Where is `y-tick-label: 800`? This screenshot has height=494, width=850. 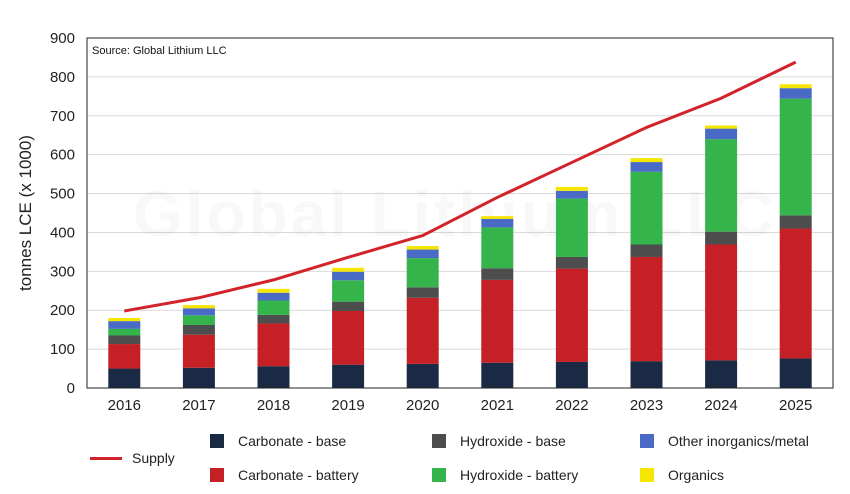
y-tick-label: 800 is located at coordinates (62, 77).